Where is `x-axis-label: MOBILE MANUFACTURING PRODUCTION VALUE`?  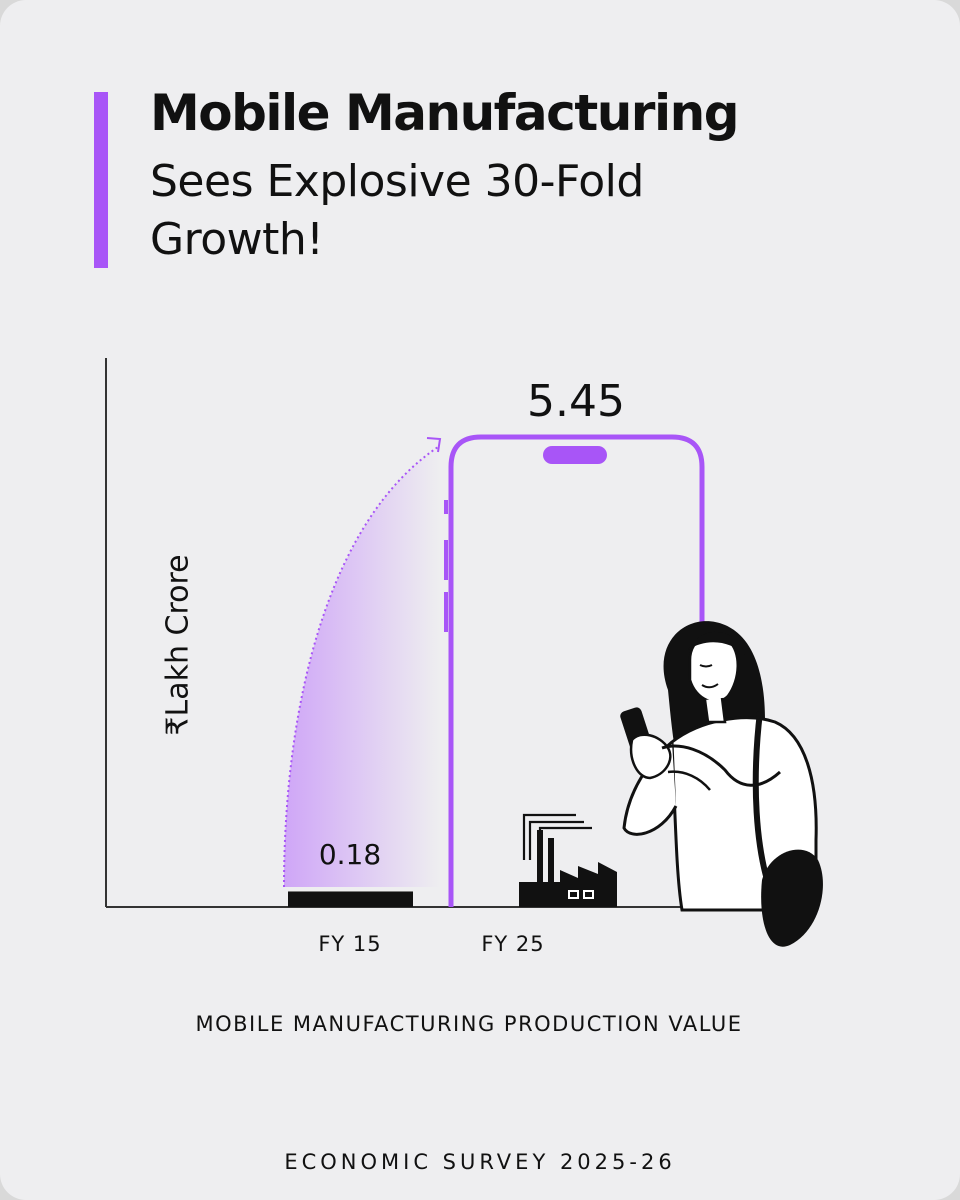 x-axis-label: MOBILE MANUFACTURING PRODUCTION VALUE is located at coordinates (469, 1024).